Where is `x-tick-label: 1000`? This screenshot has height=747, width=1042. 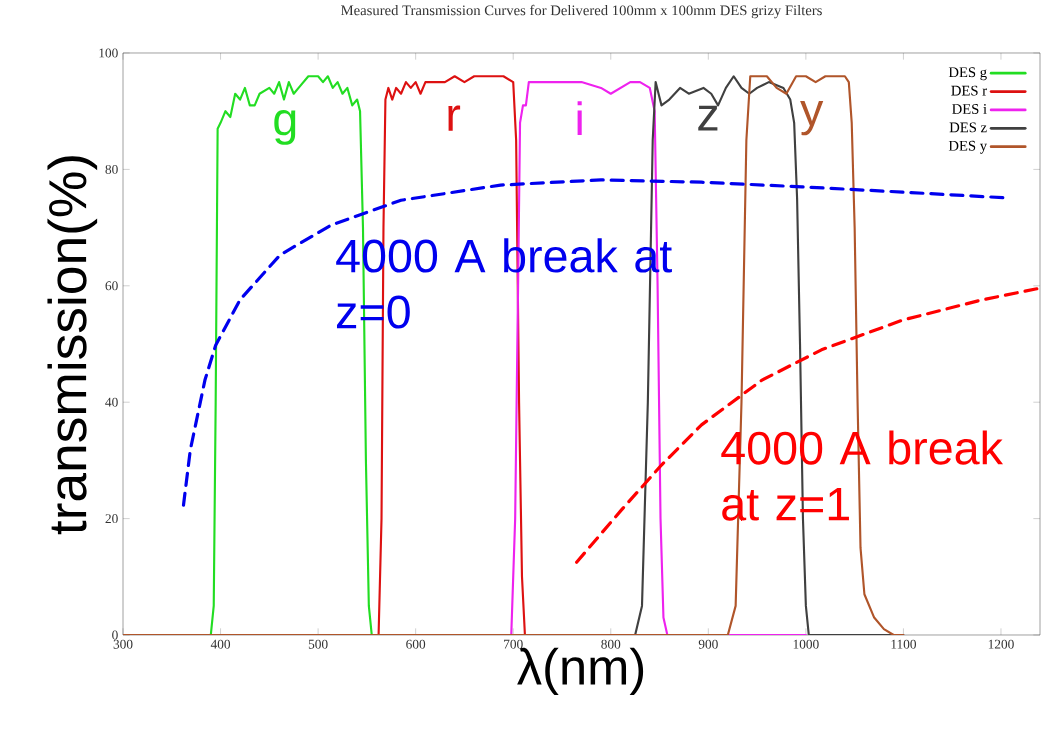 x-tick-label: 1000 is located at coordinates (806, 644).